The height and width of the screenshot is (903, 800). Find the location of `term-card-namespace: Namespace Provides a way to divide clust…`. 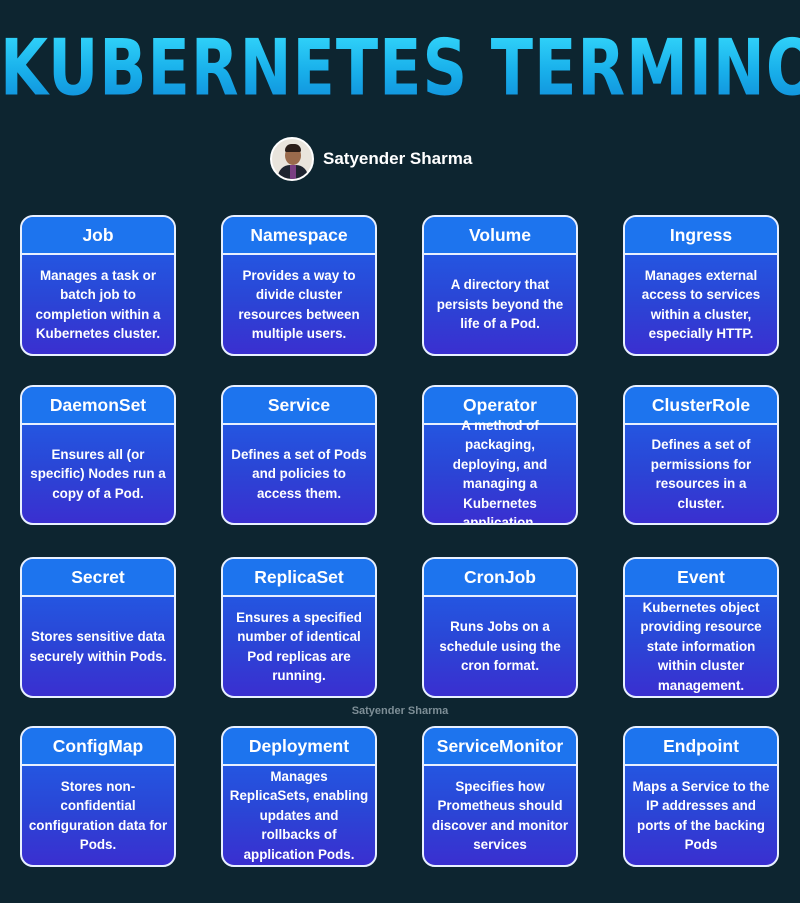

term-card-namespace: Namespace Provides a way to divide clust… is located at coordinates (299, 285).